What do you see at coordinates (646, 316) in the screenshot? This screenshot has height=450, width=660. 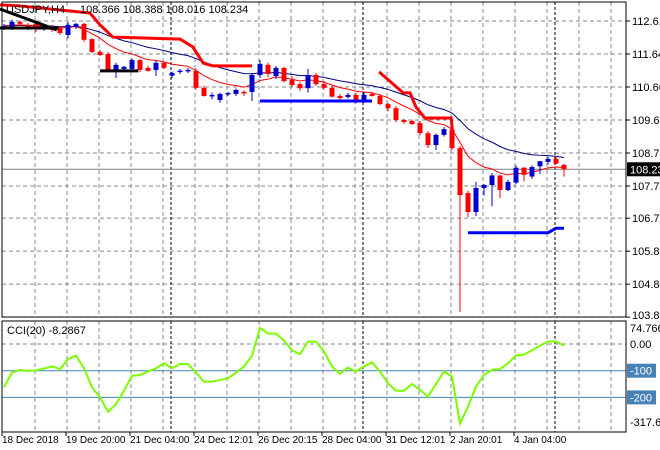 I see `y-tick-label: 103.865` at bounding box center [646, 316].